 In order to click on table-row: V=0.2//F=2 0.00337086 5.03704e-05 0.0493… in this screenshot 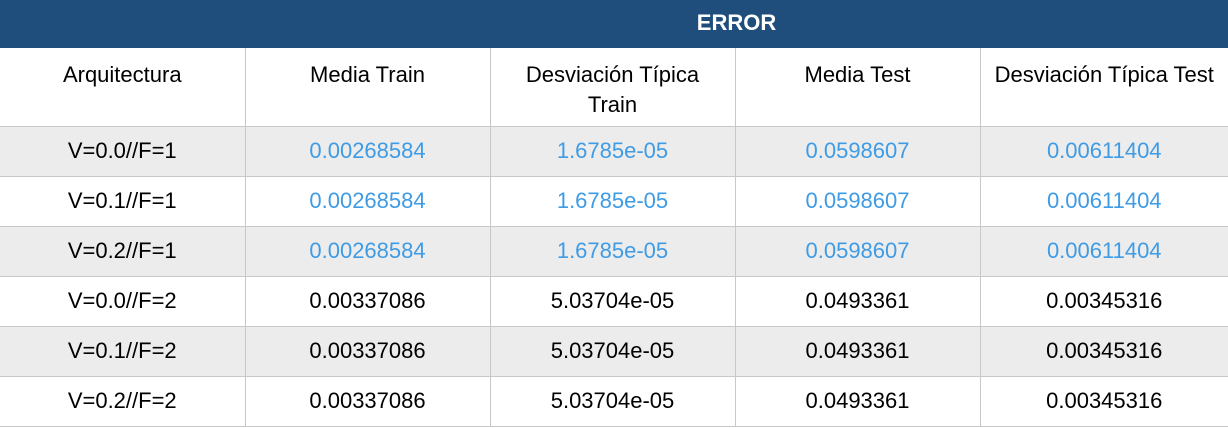, I will do `click(614, 401)`.